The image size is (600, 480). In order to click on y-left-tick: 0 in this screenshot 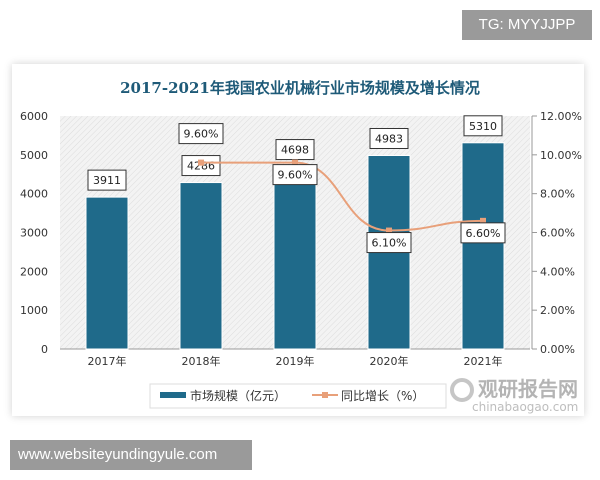, I will do `click(44, 349)`.